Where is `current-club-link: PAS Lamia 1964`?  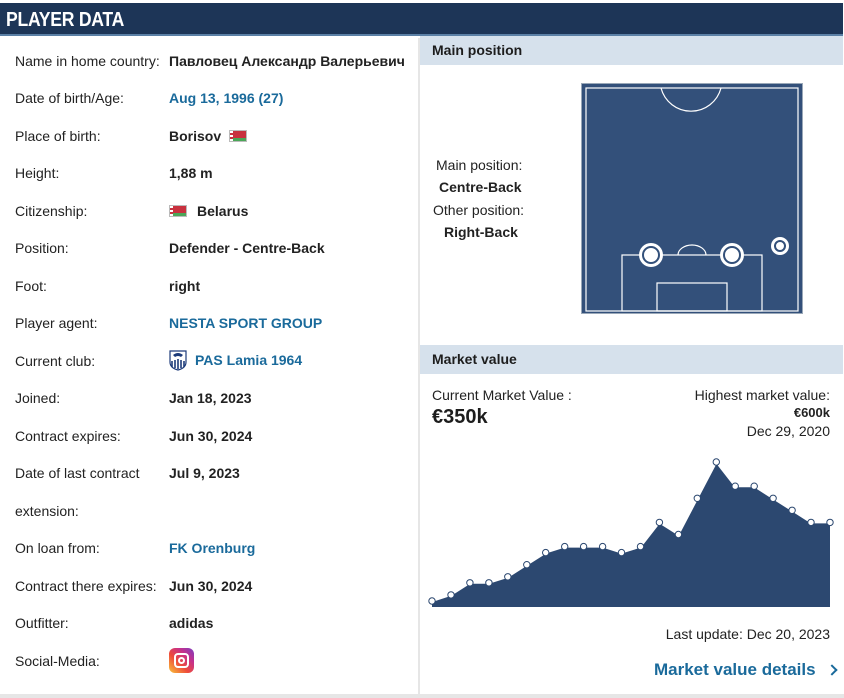 current-club-link: PAS Lamia 1964 is located at coordinates (235, 360).